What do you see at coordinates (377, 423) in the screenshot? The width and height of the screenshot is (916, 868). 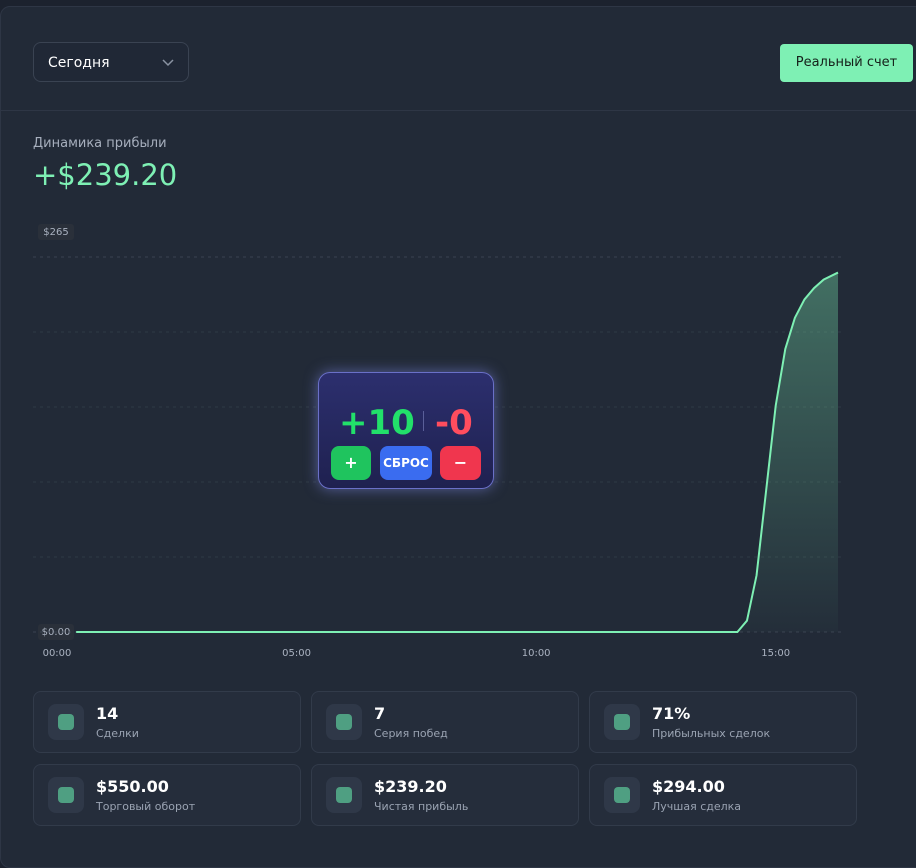 I see `plus-count: +10` at bounding box center [377, 423].